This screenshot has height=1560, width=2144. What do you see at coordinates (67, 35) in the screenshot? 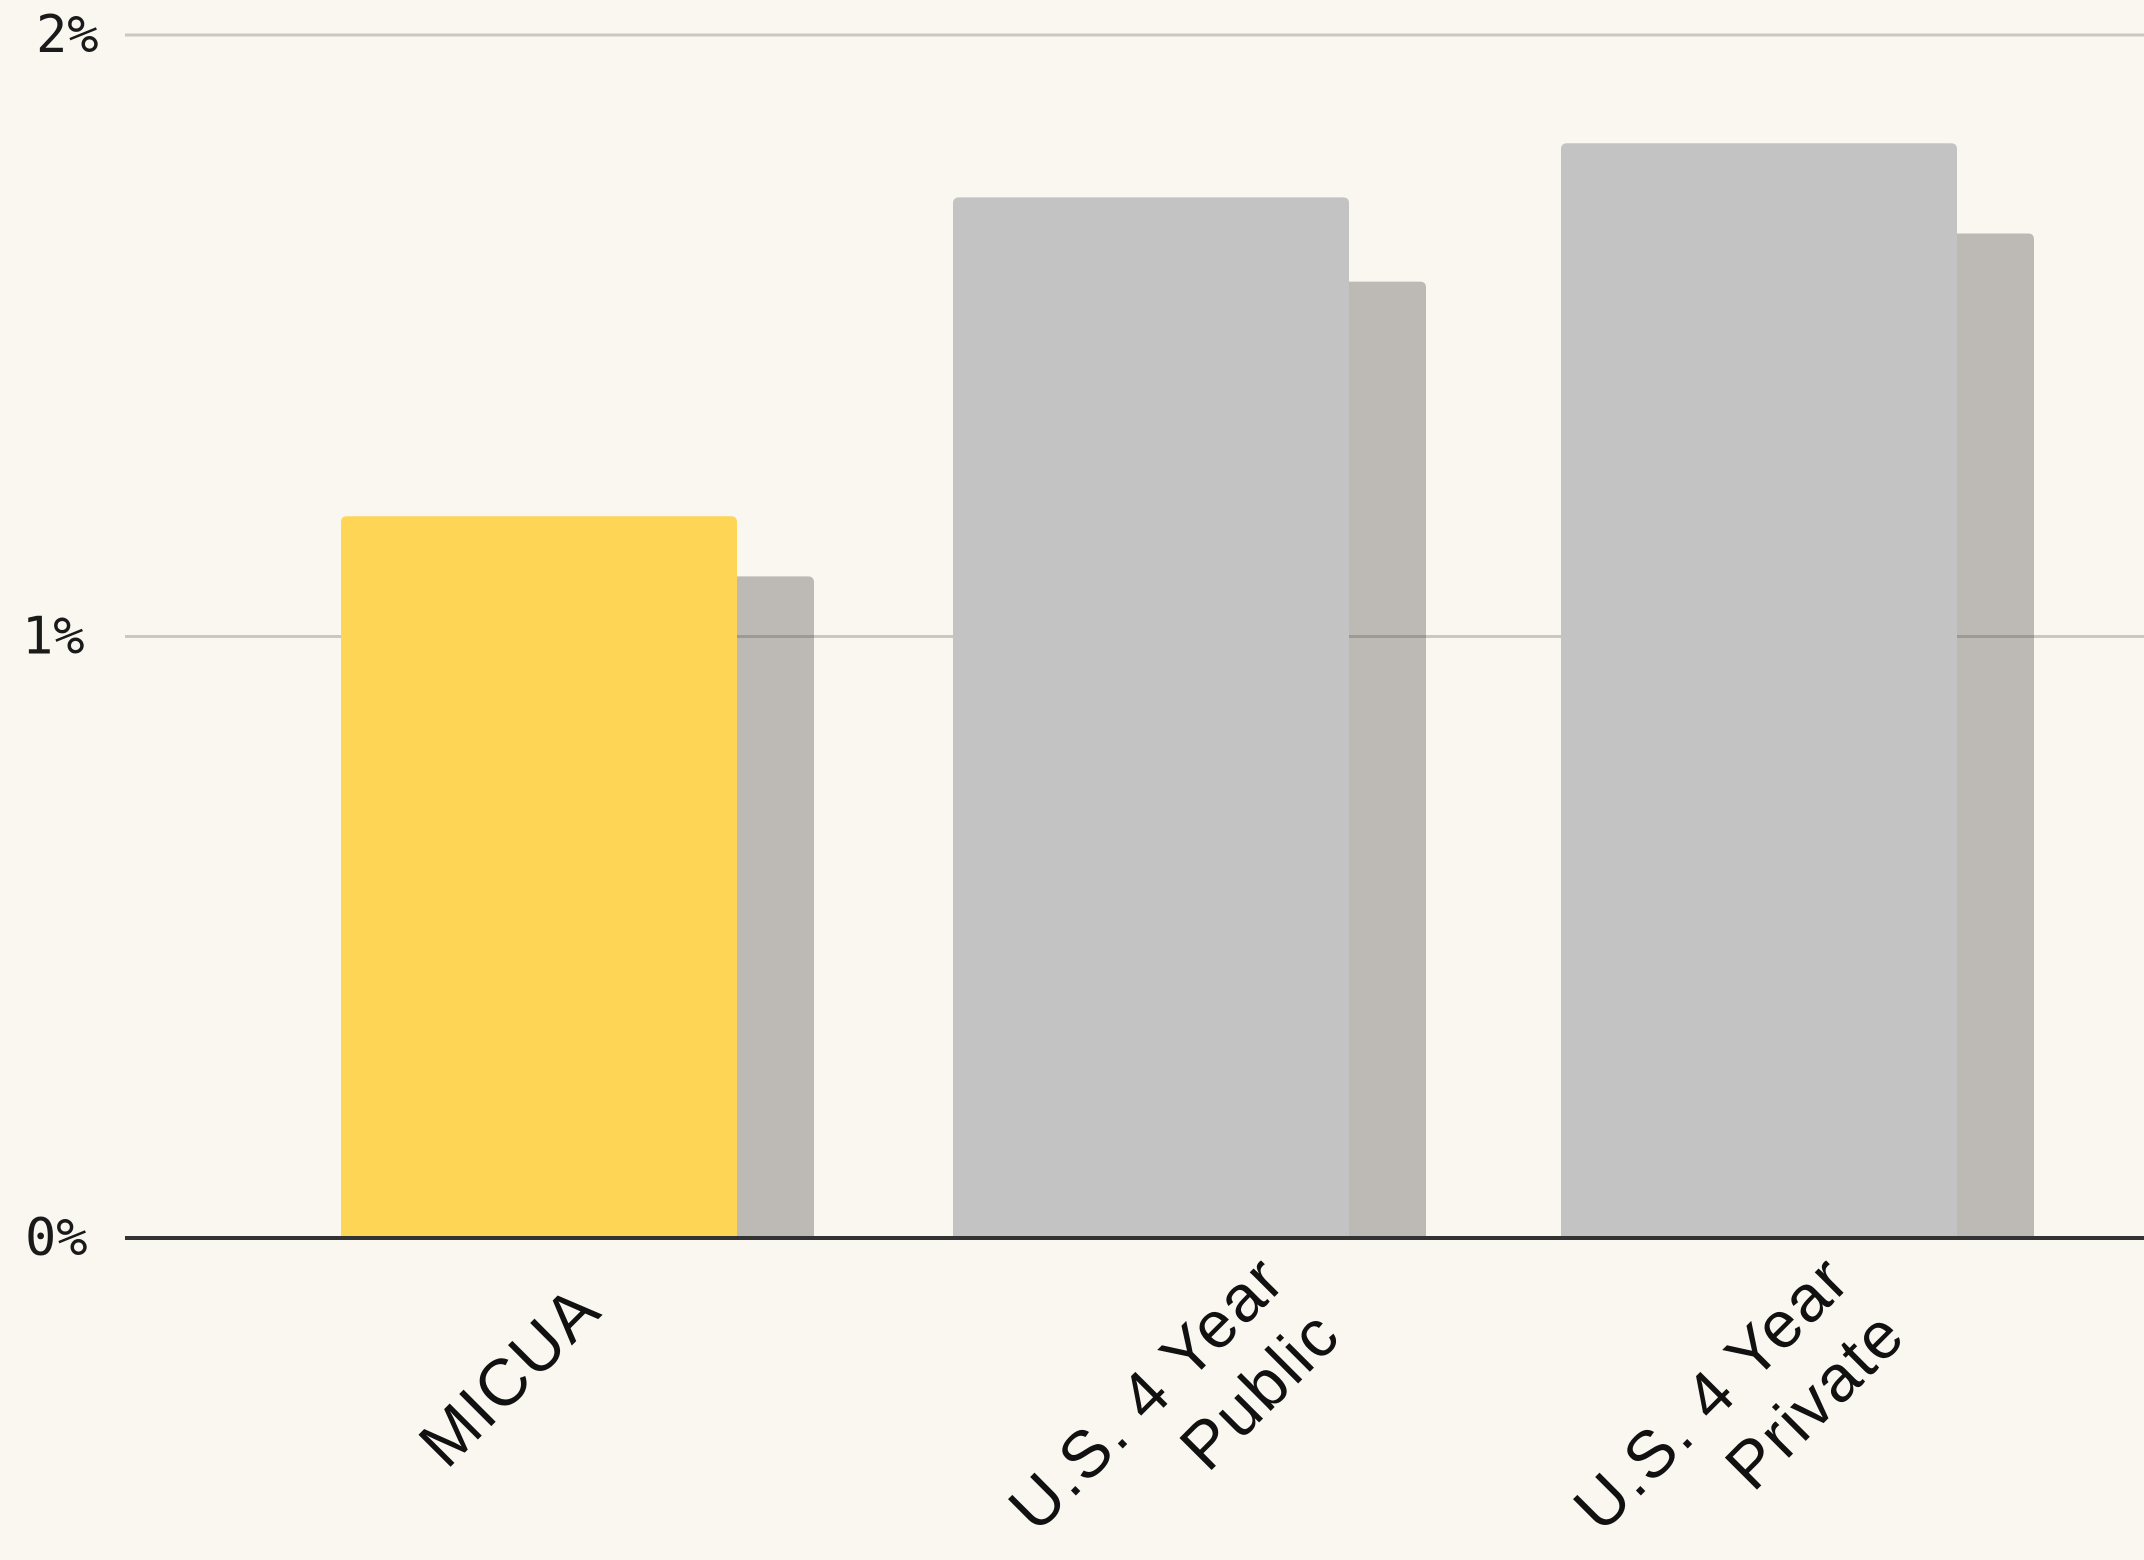
I see `y-tick-label: 2%` at bounding box center [67, 35].